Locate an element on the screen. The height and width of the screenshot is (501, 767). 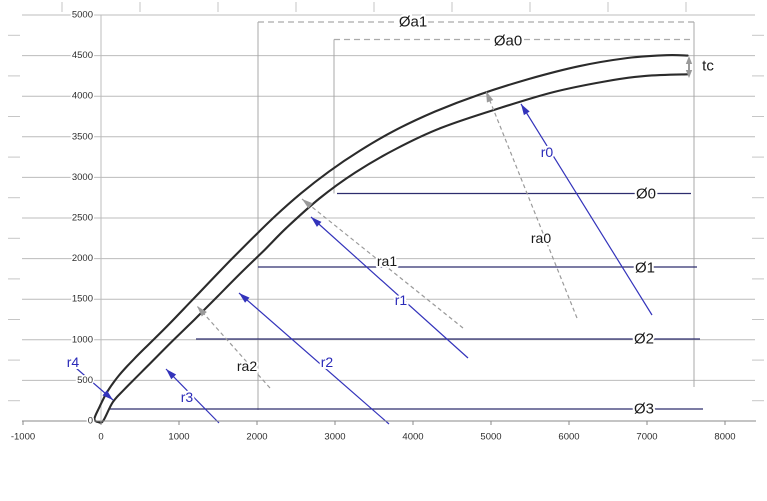
x-axis-tick-label: 8000 is located at coordinates (724, 436).